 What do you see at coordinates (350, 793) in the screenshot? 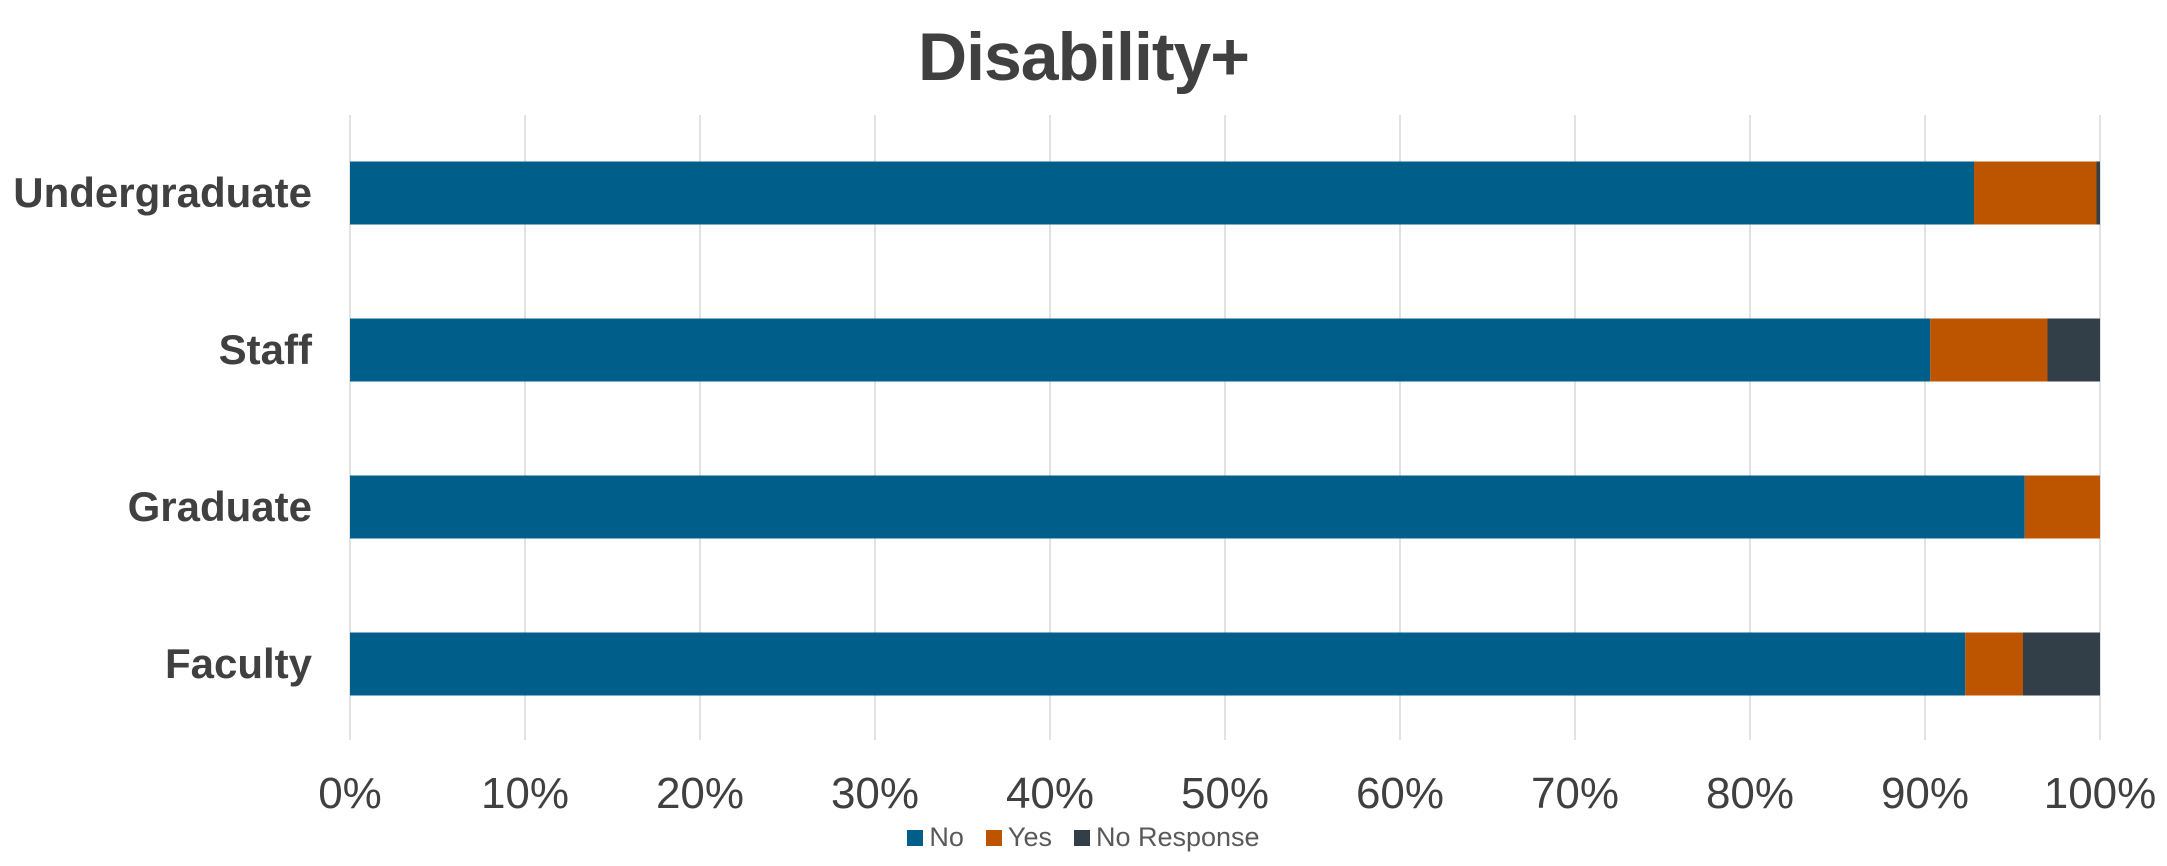
I see `x-tick-label: 0%` at bounding box center [350, 793].